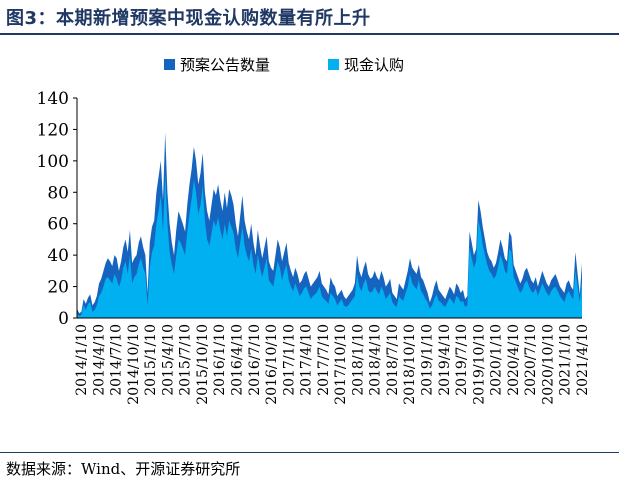 The image size is (619, 482). Describe the element at coordinates (376, 360) in the screenshot. I see `x-tick-label: 2018/4/10` at that location.